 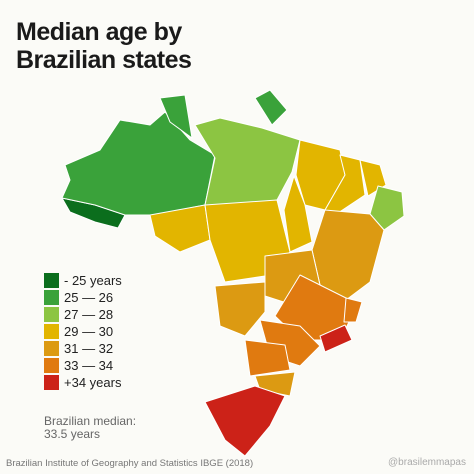 What do you see at coordinates (89, 297) in the screenshot?
I see `legend-label: 25 — 26` at bounding box center [89, 297].